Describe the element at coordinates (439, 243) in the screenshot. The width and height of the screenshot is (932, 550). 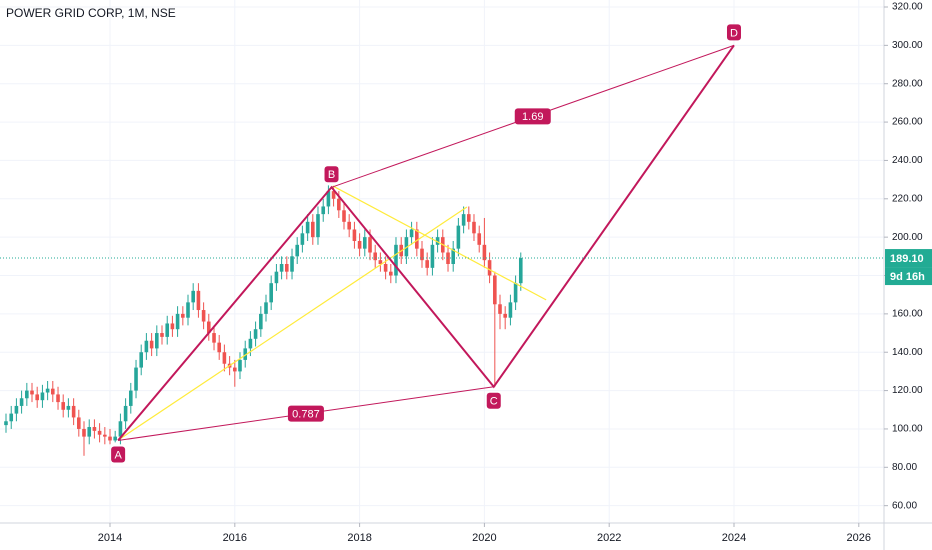
I see `trend-line` at that location.